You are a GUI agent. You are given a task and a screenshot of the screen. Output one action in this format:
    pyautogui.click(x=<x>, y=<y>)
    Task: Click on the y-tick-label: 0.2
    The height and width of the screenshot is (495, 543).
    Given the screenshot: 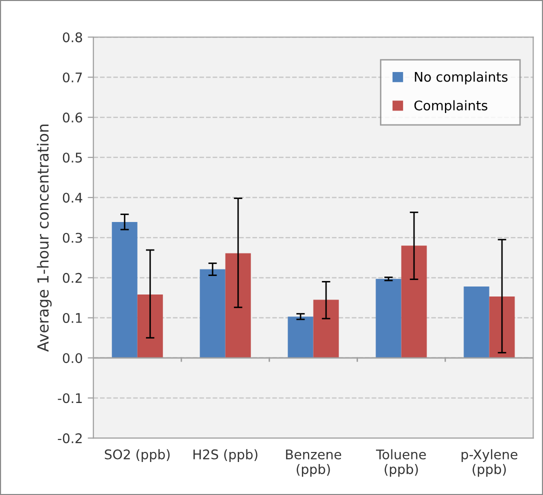 What is the action you would take?
    pyautogui.click(x=72, y=277)
    